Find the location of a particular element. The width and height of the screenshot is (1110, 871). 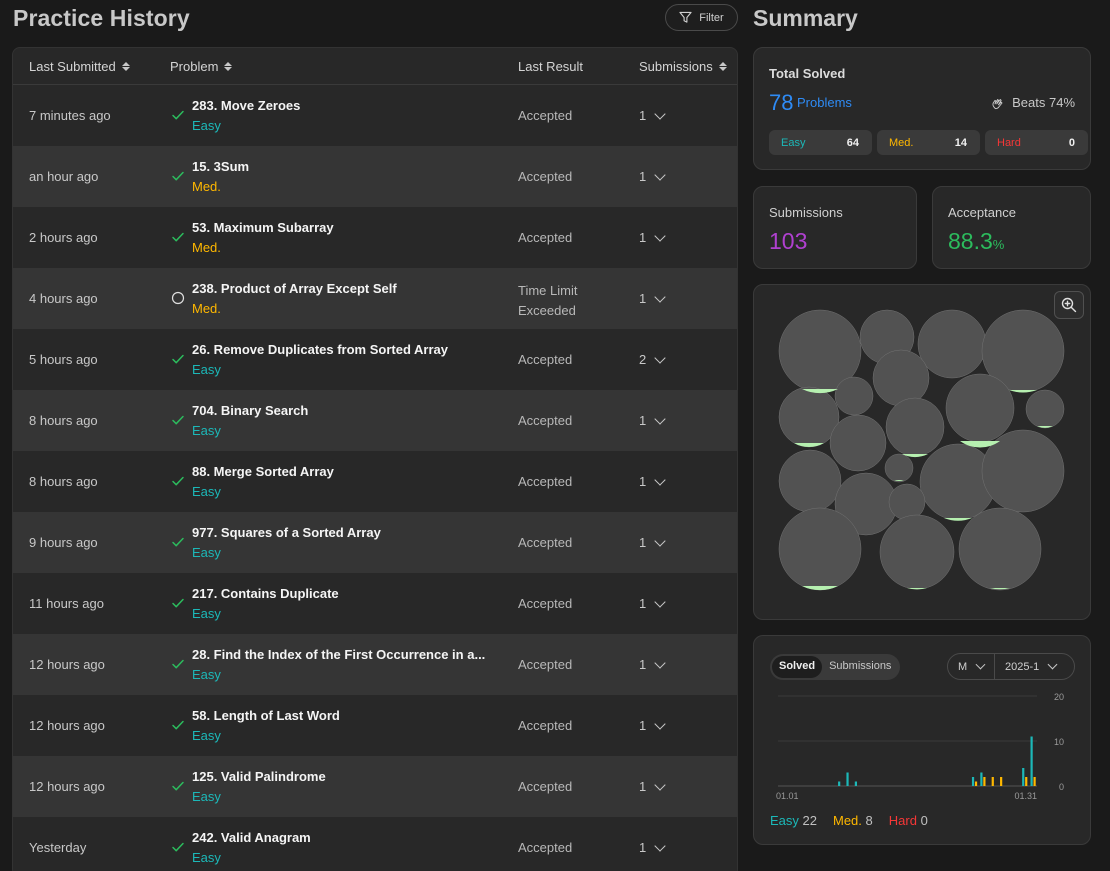

problem-title-link: 15. 3Sum is located at coordinates (221, 166).